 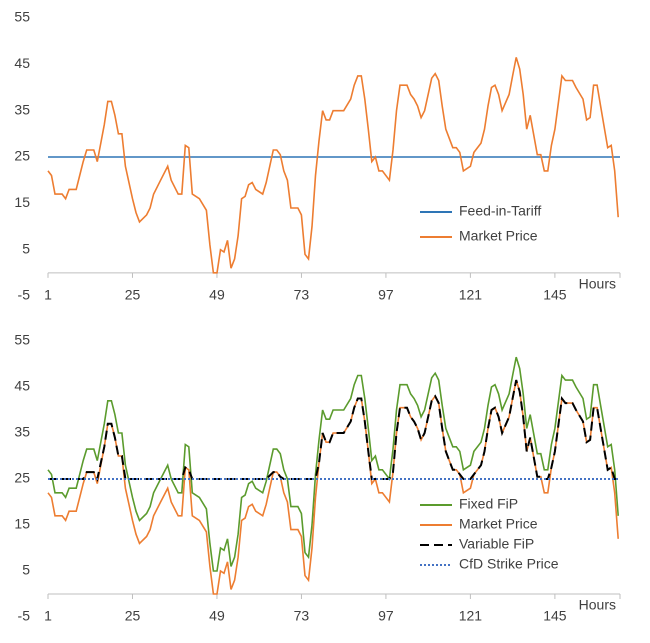 What do you see at coordinates (500, 211) in the screenshot?
I see `legend-label: Feed-in-Tariff` at bounding box center [500, 211].